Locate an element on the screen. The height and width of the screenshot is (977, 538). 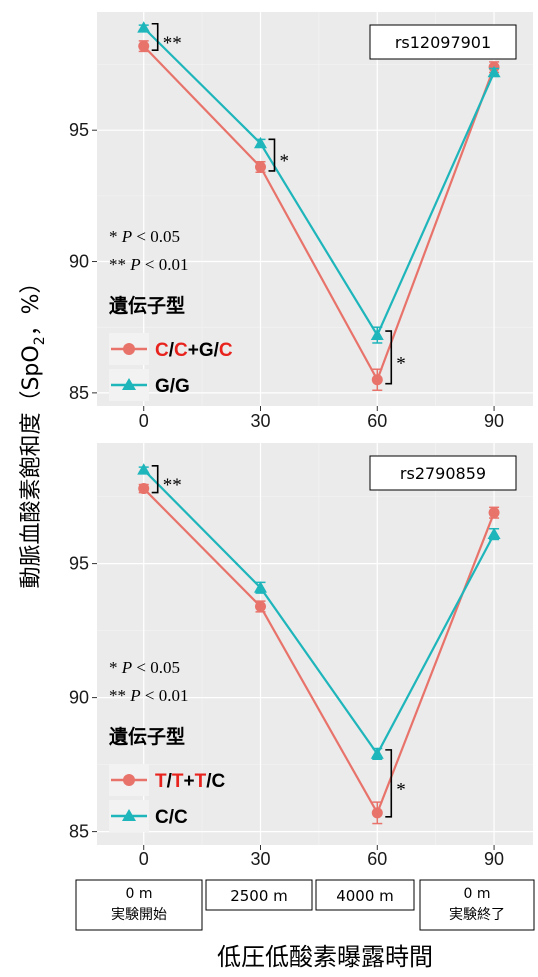
legend: 遺伝子型 T/T+T/C C/C is located at coordinates (167, 778).